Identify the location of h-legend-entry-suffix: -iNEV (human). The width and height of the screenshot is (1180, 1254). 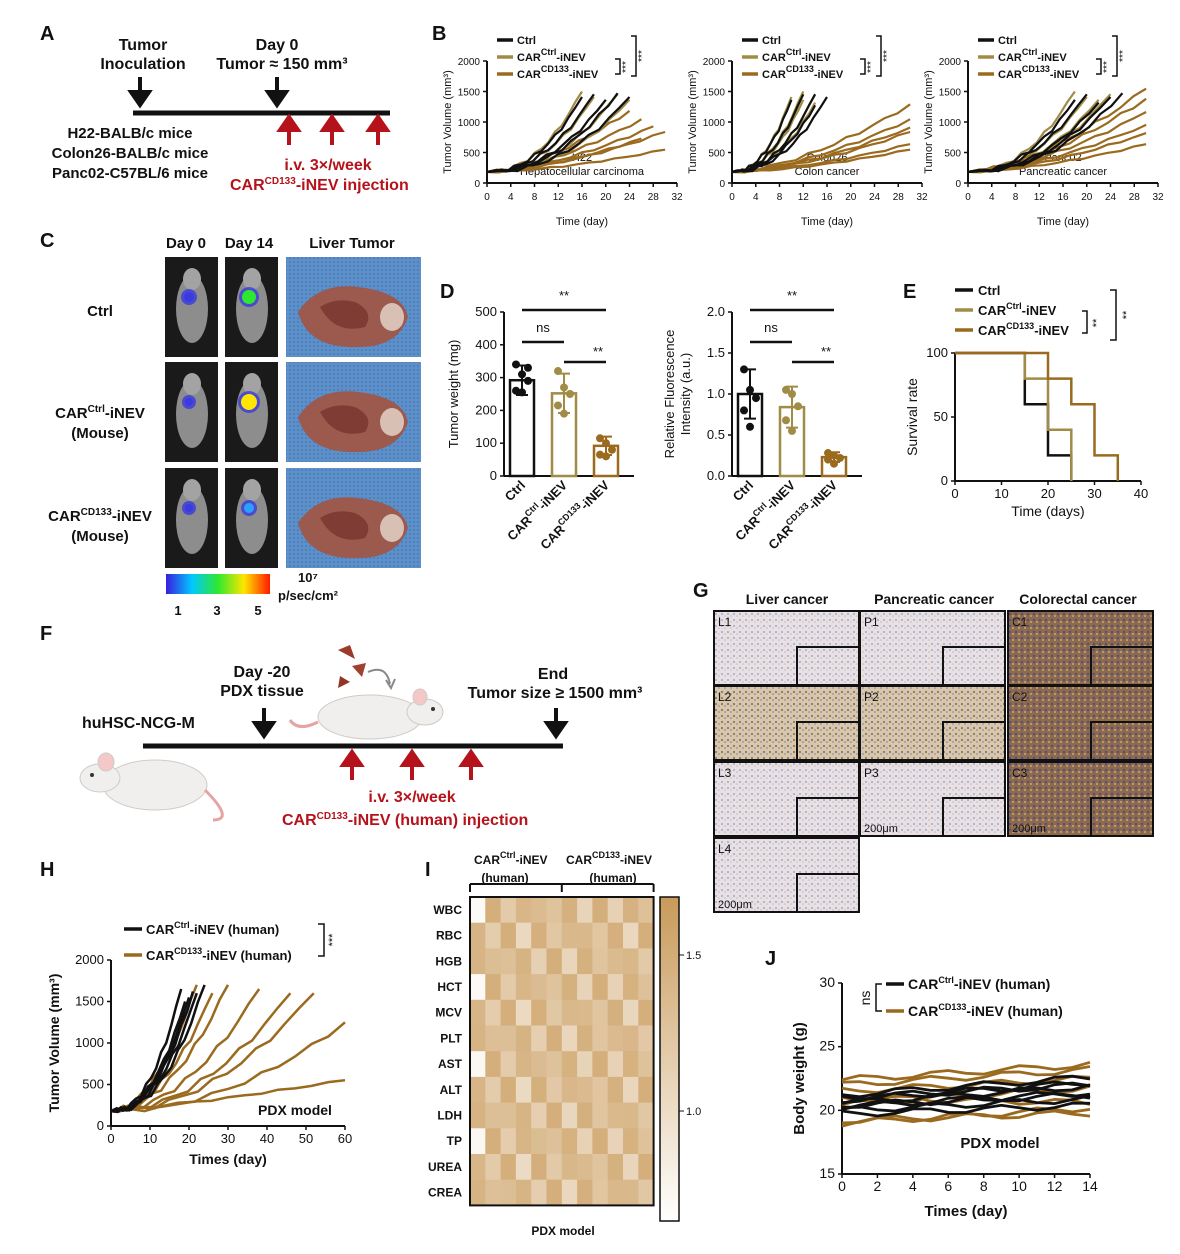
(247, 955).